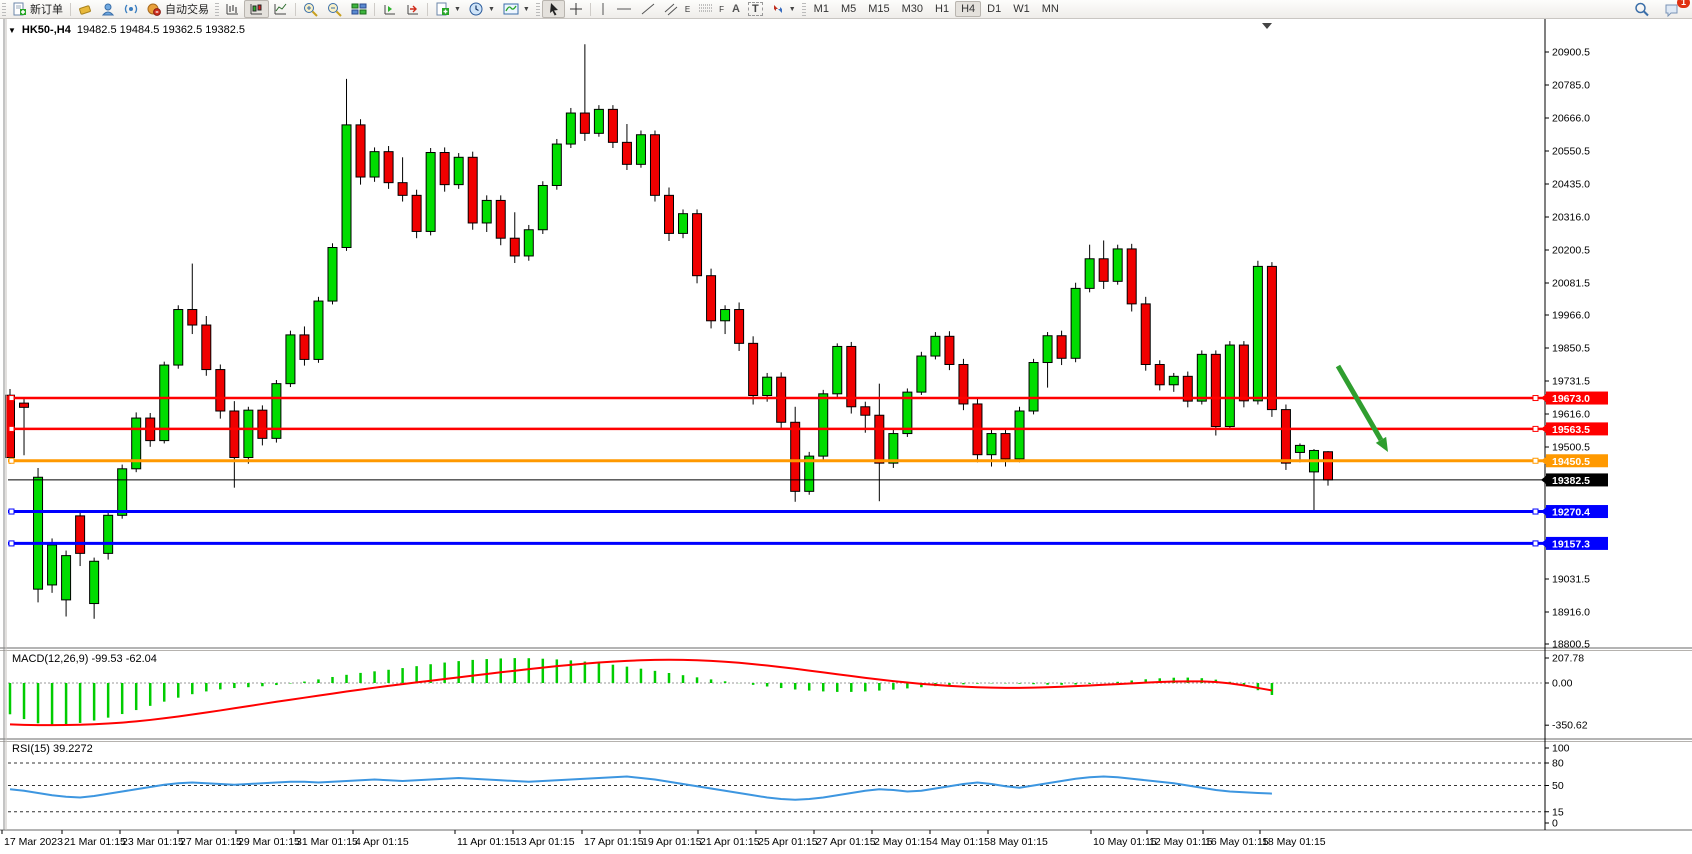 This screenshot has height=854, width=1692. What do you see at coordinates (178, 9) in the screenshot?
I see `autotrade-button: 自动交易` at bounding box center [178, 9].